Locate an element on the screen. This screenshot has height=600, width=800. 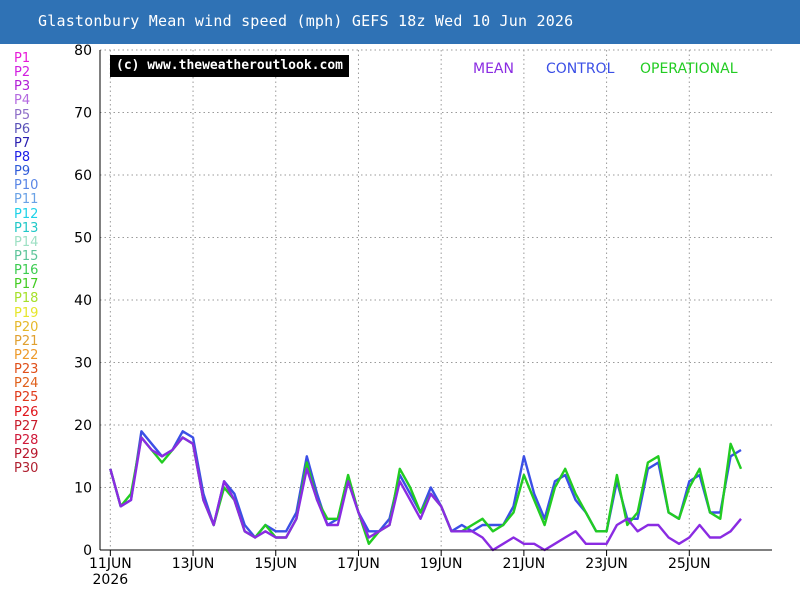
legend-item-p19: P19 is located at coordinates (26, 313).